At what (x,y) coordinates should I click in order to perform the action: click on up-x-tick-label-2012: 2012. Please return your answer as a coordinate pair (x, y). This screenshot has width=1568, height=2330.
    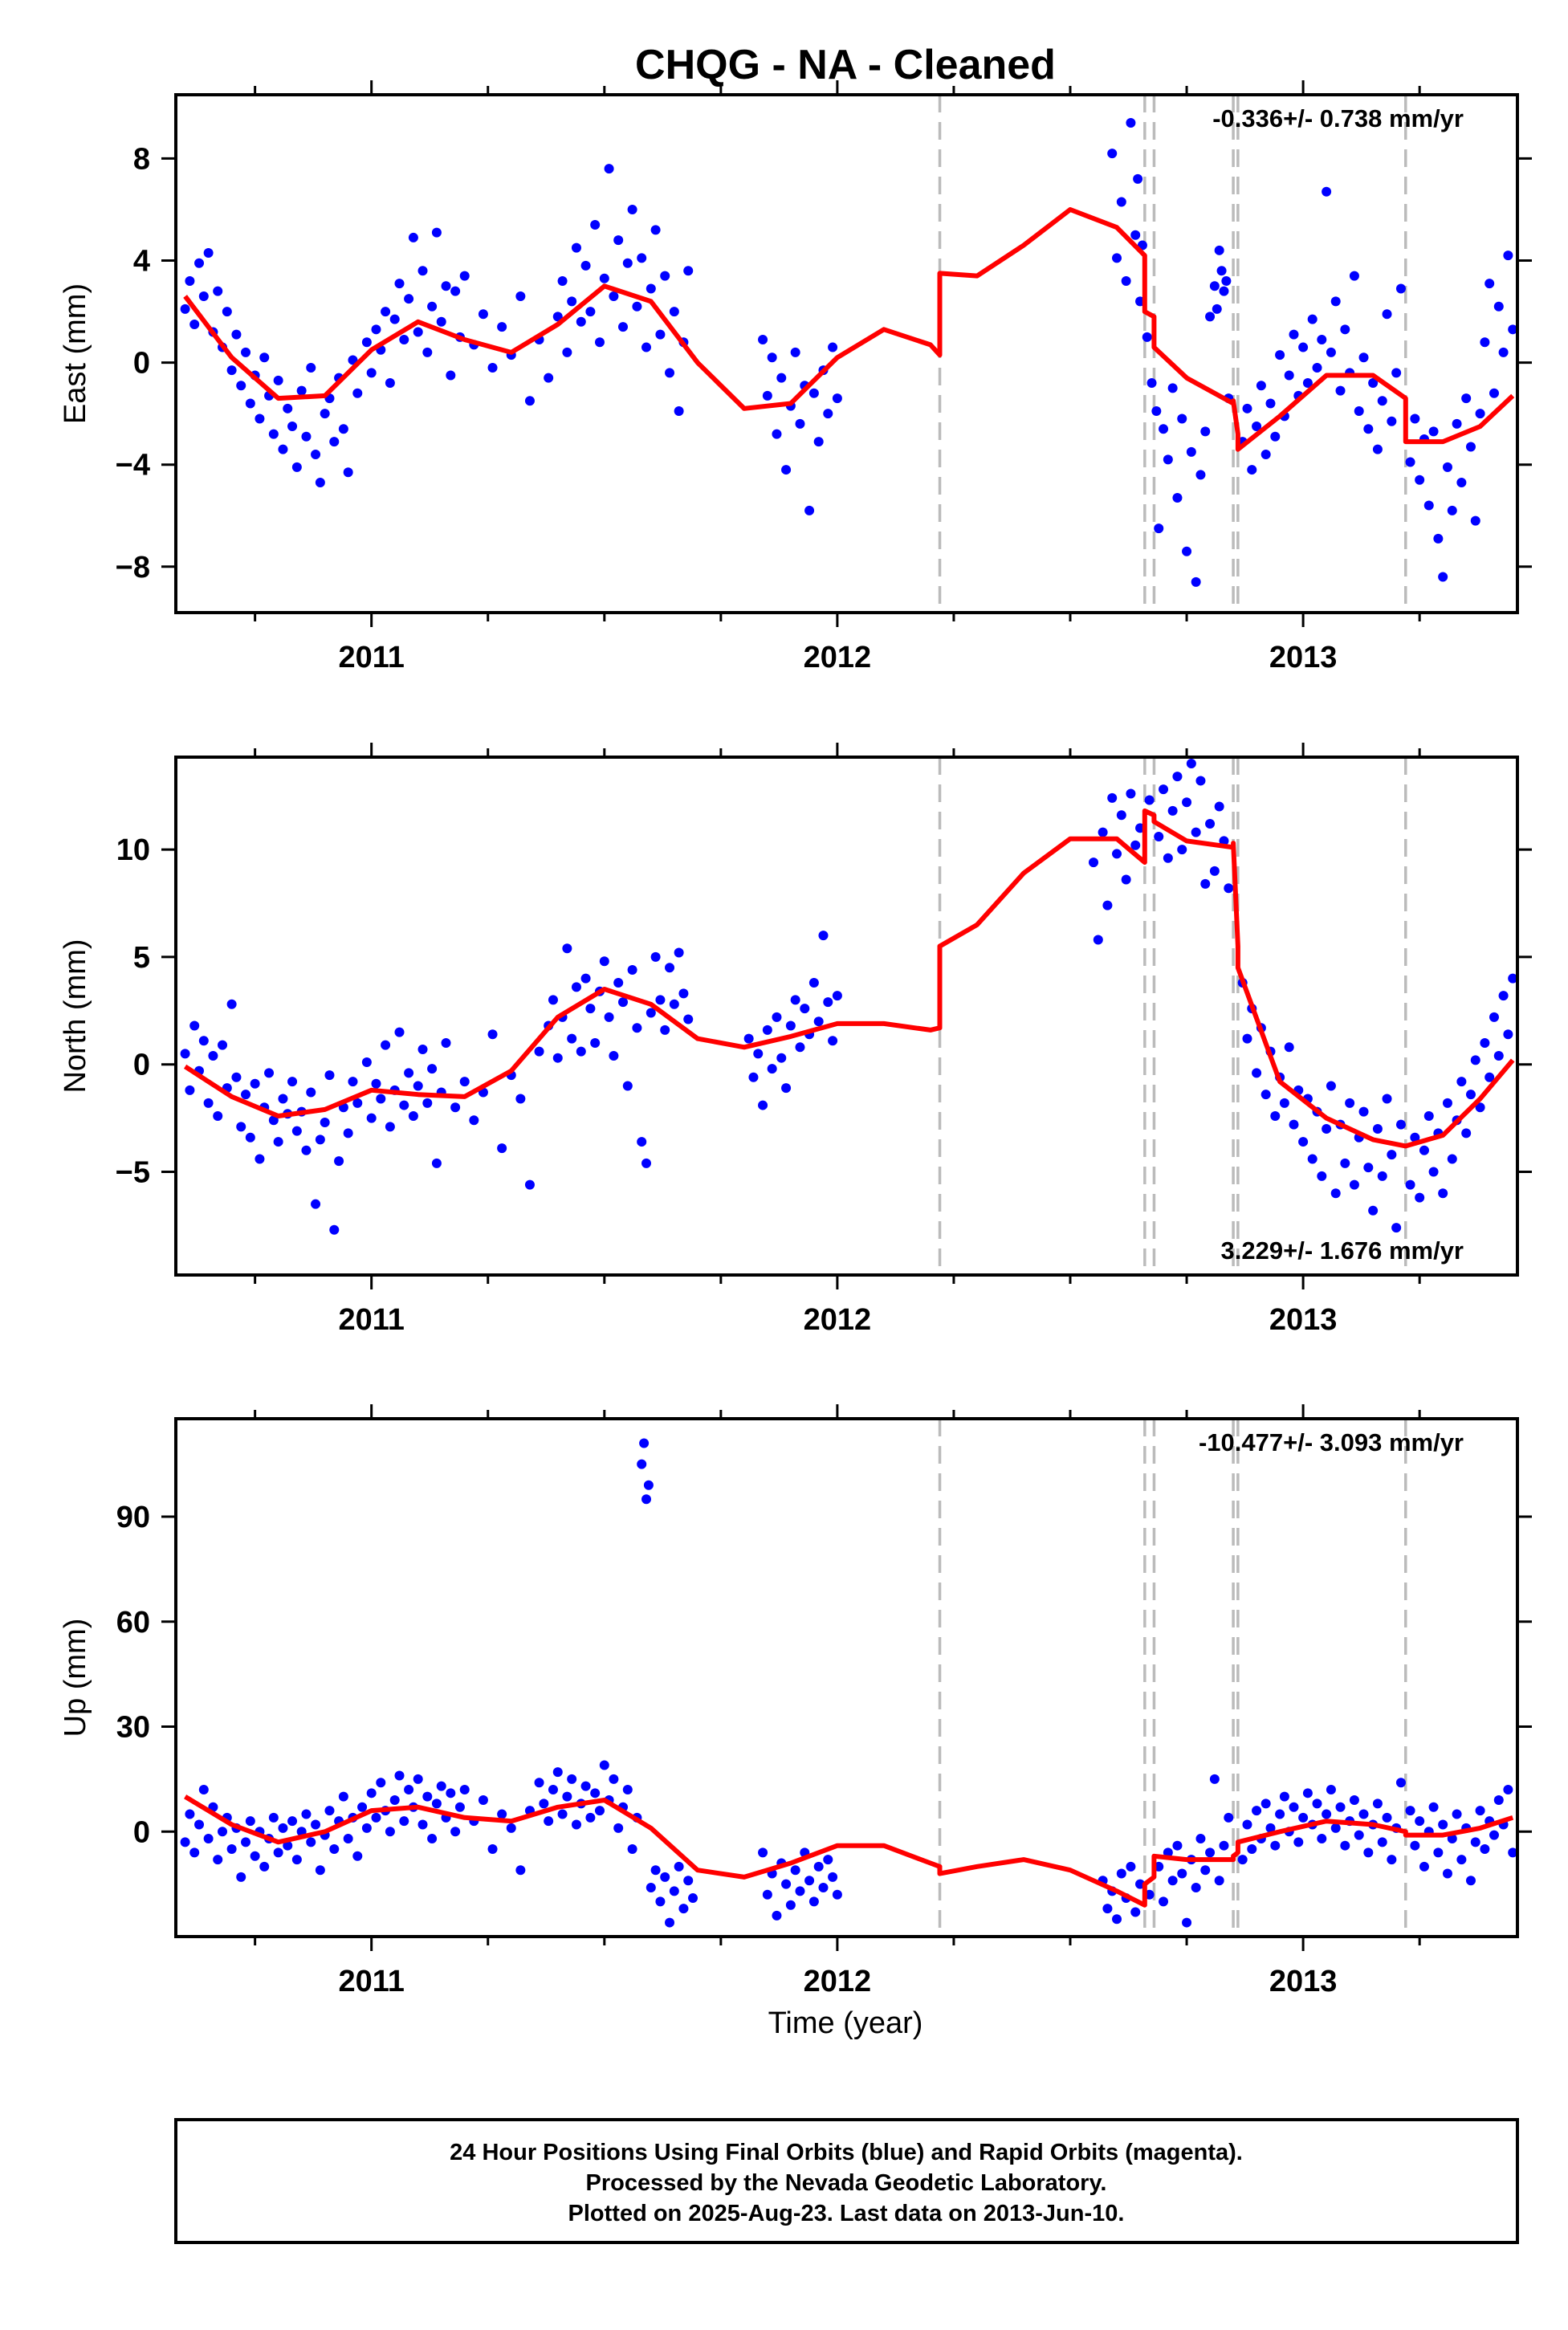
    Looking at the image, I should click on (838, 1981).